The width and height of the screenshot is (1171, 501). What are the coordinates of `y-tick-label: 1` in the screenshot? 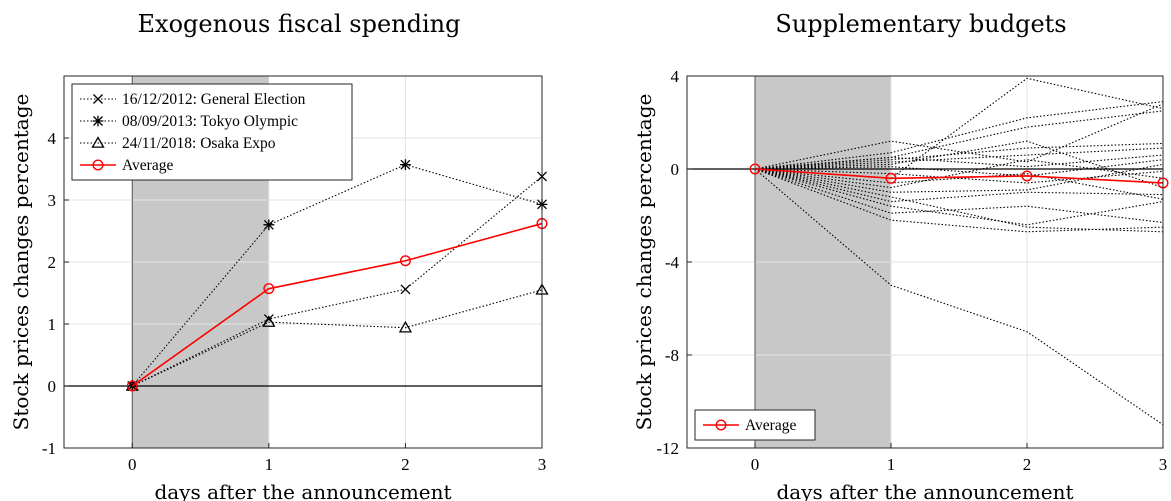 It's located at (52, 324).